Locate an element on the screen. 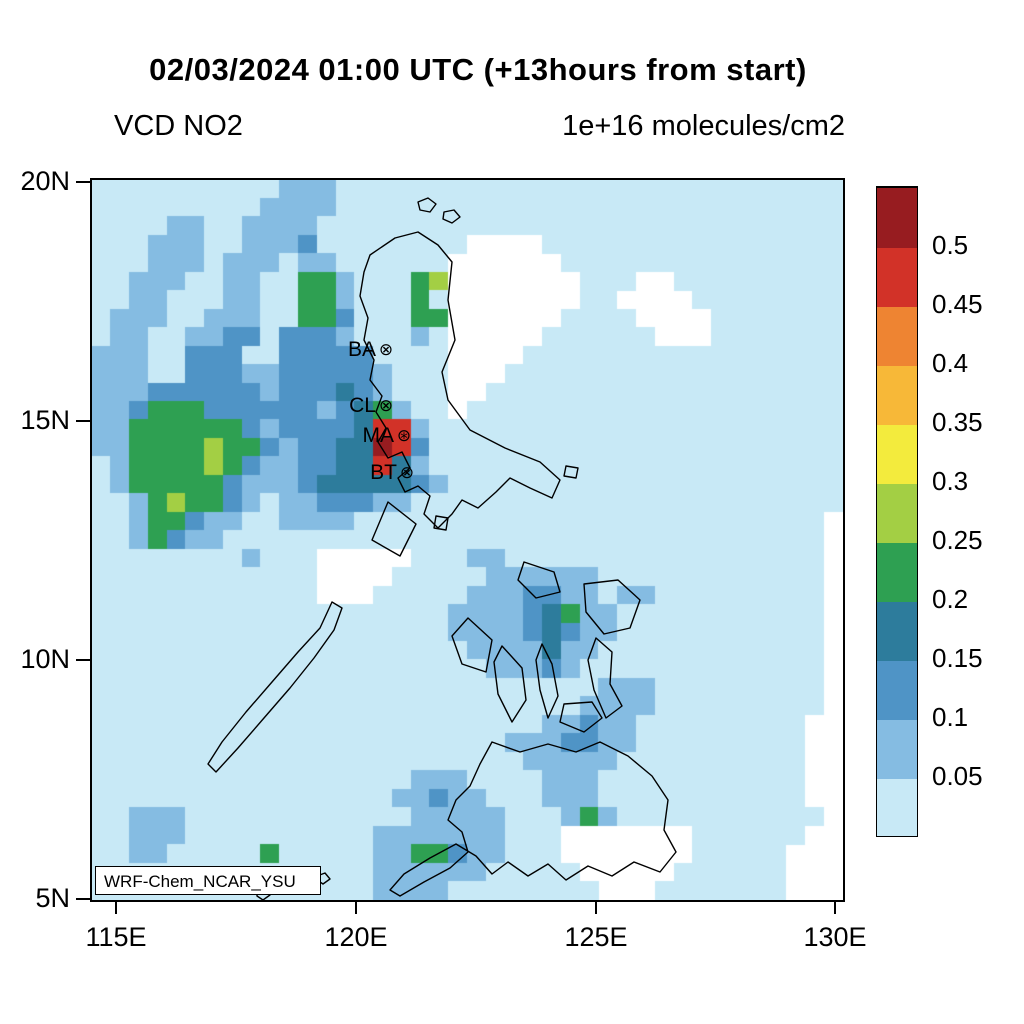 Image resolution: width=1024 pixels, height=1024 pixels. colorbar-tick-label: 0.4 is located at coordinates (950, 363).